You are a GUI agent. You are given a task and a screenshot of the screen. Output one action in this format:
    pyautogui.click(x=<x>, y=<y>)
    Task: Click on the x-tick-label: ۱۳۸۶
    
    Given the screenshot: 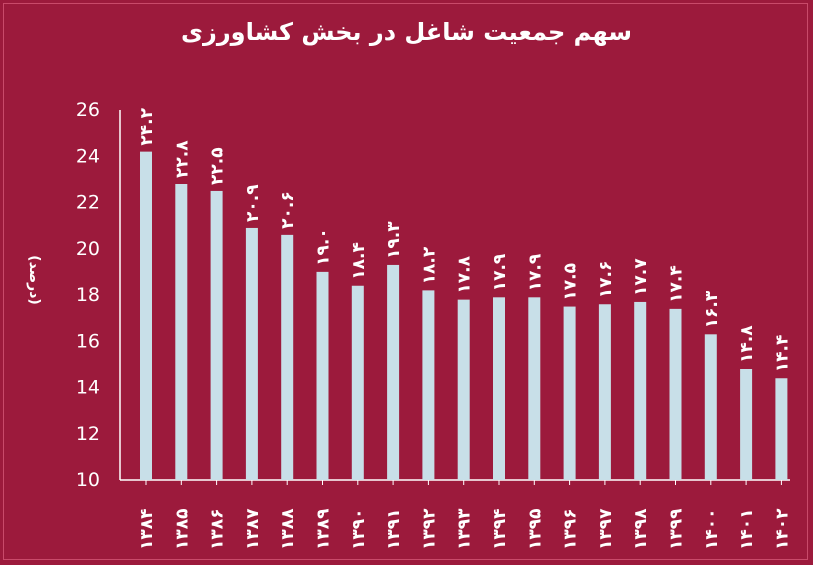 What is the action you would take?
    pyautogui.click(x=218, y=529)
    